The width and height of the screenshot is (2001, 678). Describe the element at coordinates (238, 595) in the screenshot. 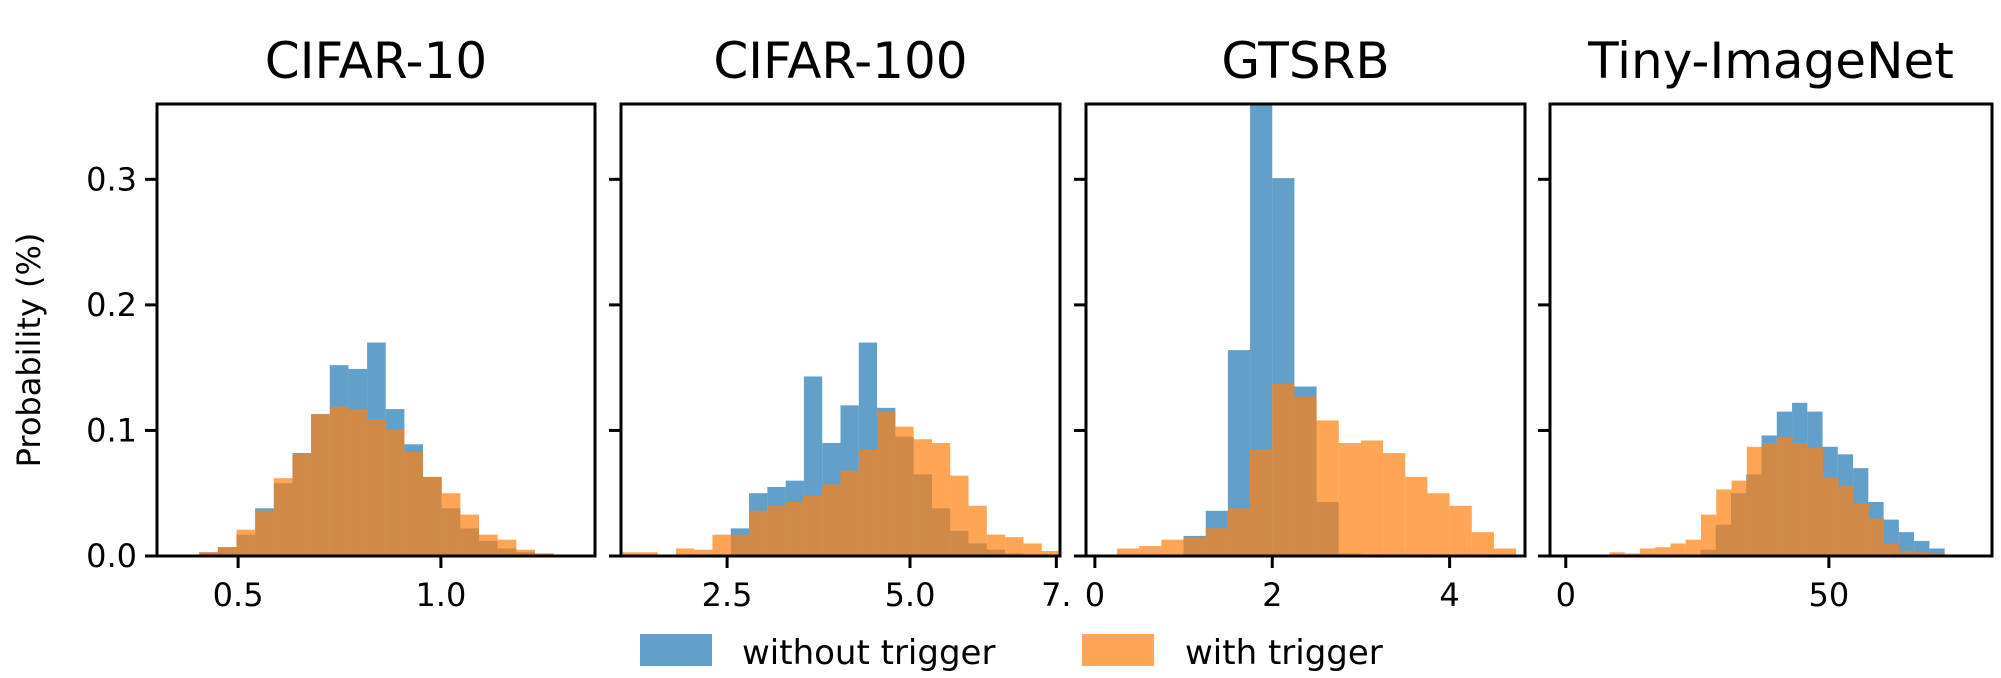

I see `x-tick-label: 0.5` at that location.